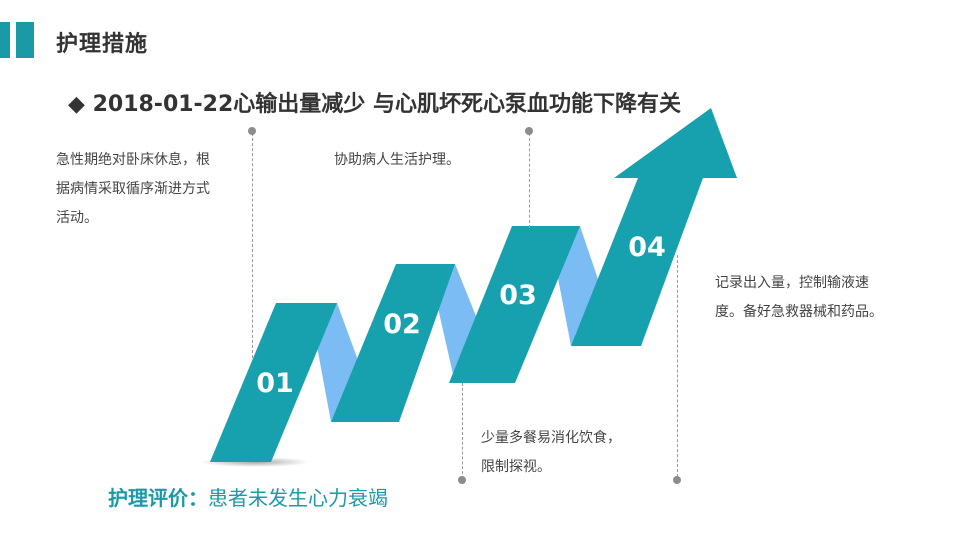  What do you see at coordinates (571, 453) in the screenshot?
I see `step-text-03: 少量多餐易消化饮食， 限制探视。` at bounding box center [571, 453].